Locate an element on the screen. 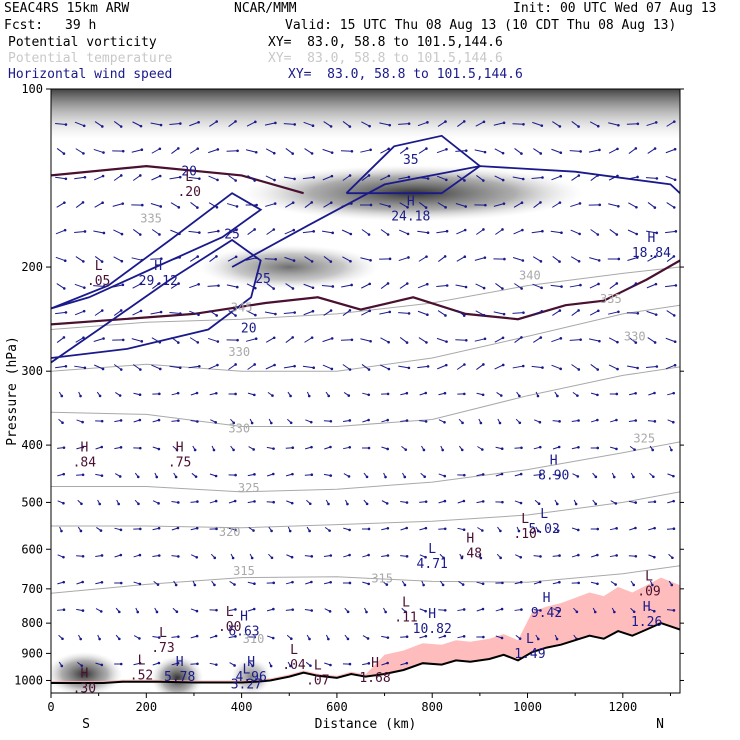 Image resolution: width=740 pixels, height=740 pixels. y-tick-label: 900 is located at coordinates (32, 653).